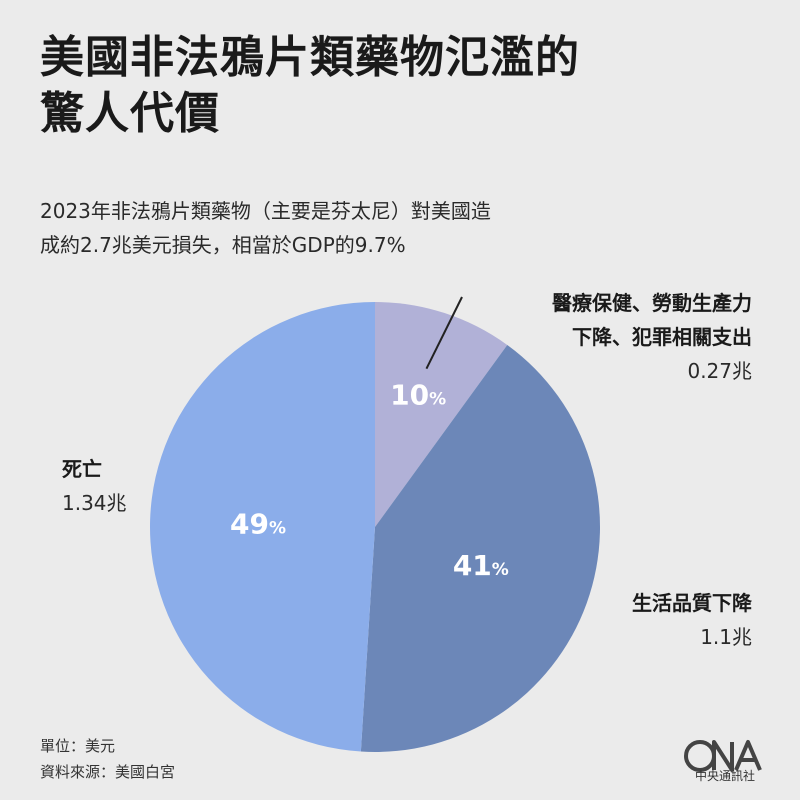 The width and height of the screenshot is (800, 800). I want to click on slice-label-healthcare-line-2: 下降、犯罪相關支出, so click(662, 337).